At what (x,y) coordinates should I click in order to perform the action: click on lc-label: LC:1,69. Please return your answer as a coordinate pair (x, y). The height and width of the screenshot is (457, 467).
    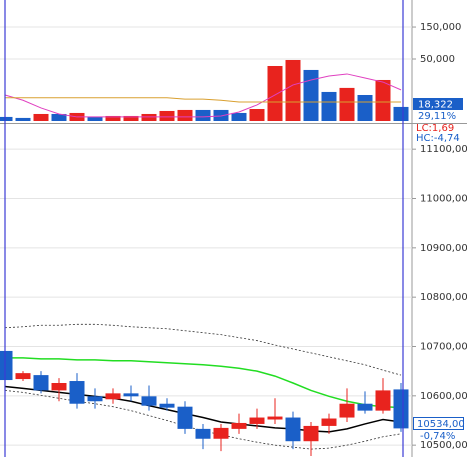
    Looking at the image, I should click on (435, 128).